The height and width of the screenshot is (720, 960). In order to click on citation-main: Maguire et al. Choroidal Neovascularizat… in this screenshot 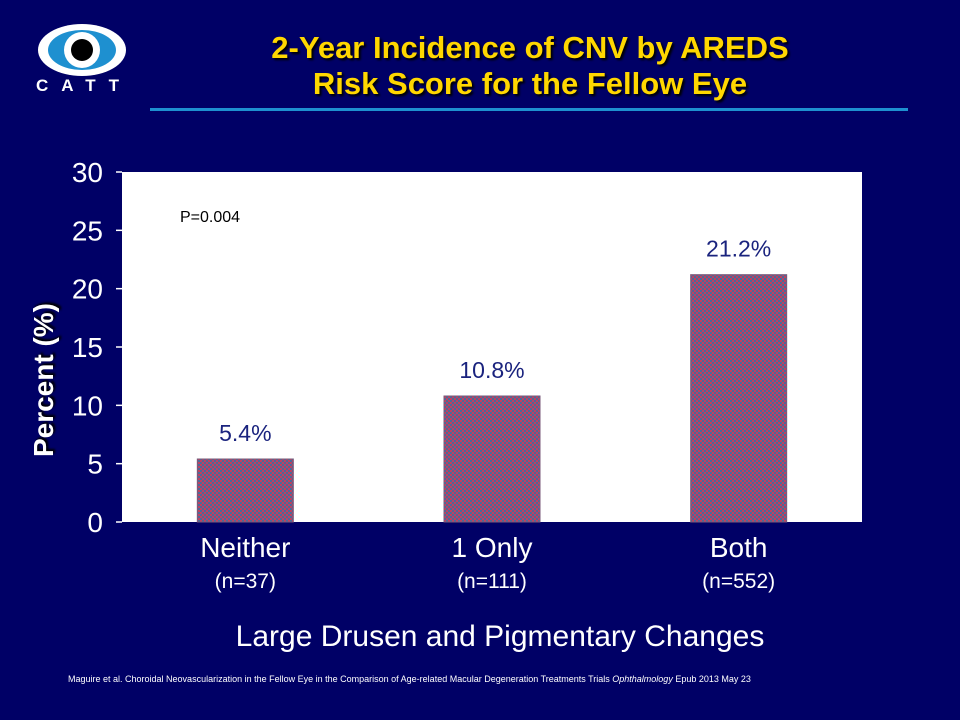, I will do `click(340, 679)`.